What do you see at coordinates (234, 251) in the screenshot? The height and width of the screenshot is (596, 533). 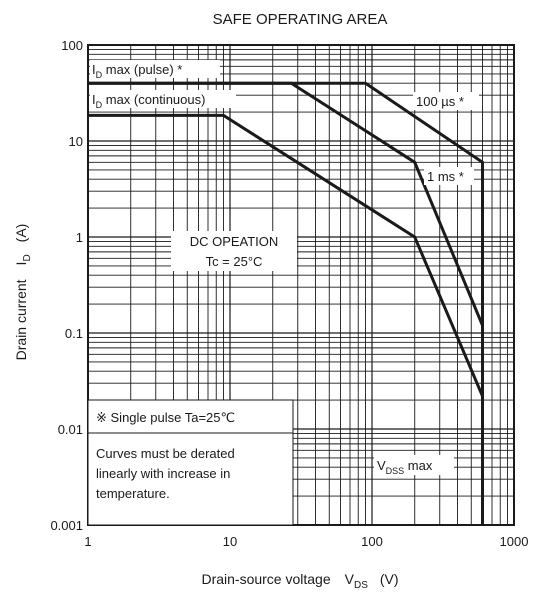 I see `dc-label-bg` at bounding box center [234, 251].